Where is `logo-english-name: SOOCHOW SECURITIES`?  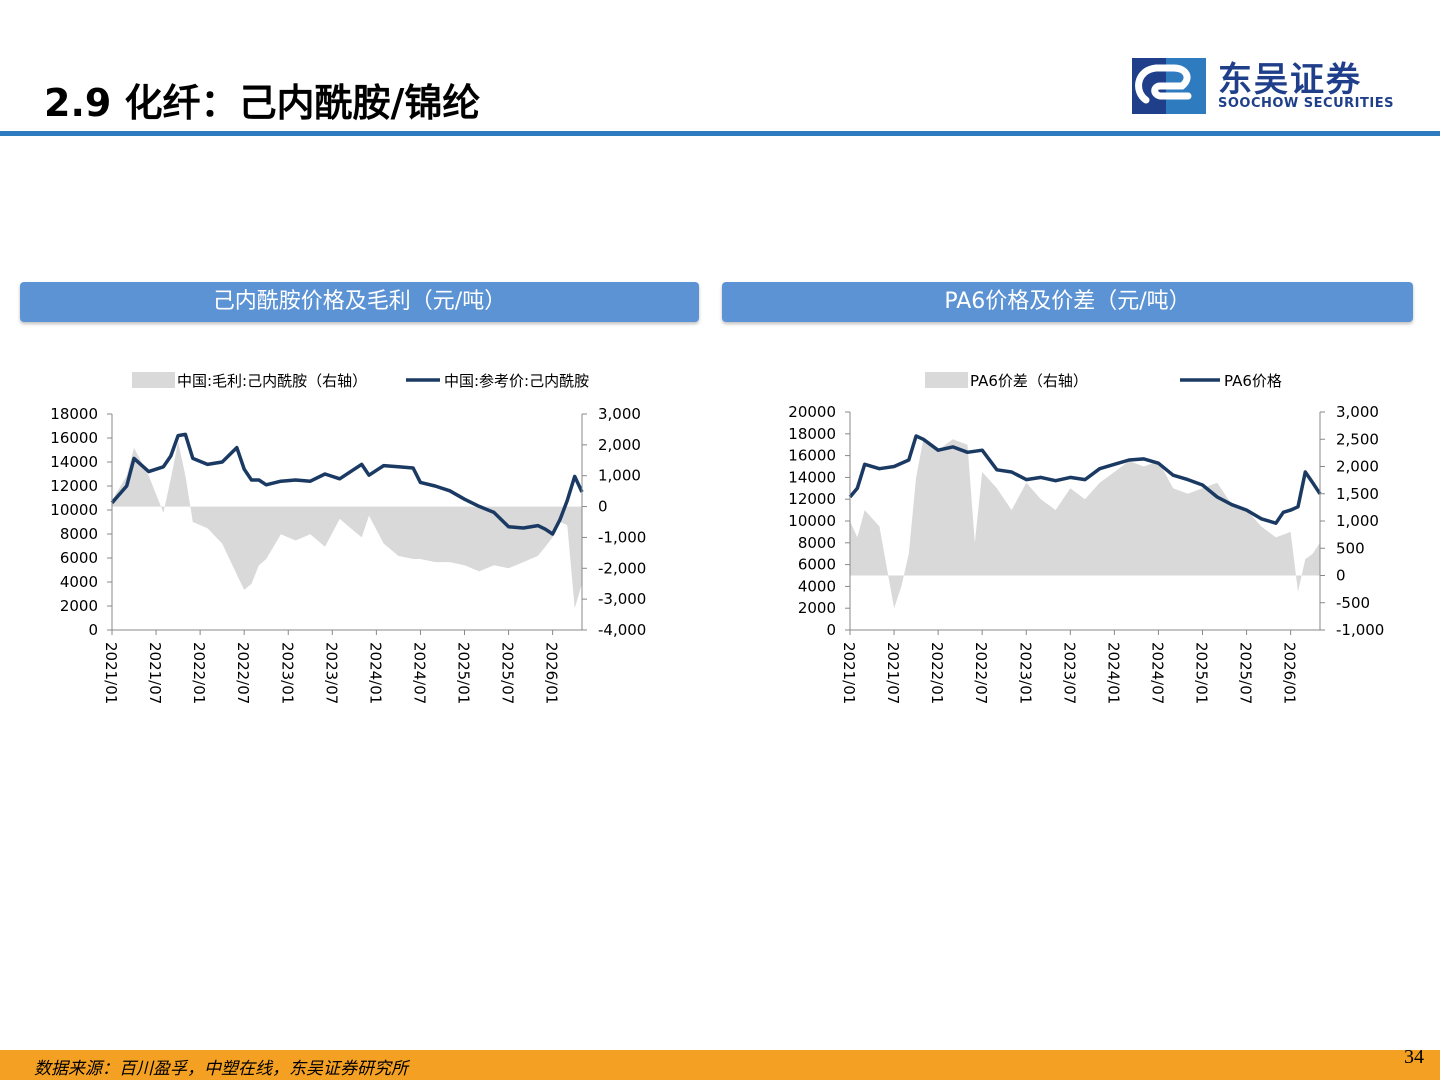 logo-english-name: SOOCHOW SECURITIES is located at coordinates (1306, 103).